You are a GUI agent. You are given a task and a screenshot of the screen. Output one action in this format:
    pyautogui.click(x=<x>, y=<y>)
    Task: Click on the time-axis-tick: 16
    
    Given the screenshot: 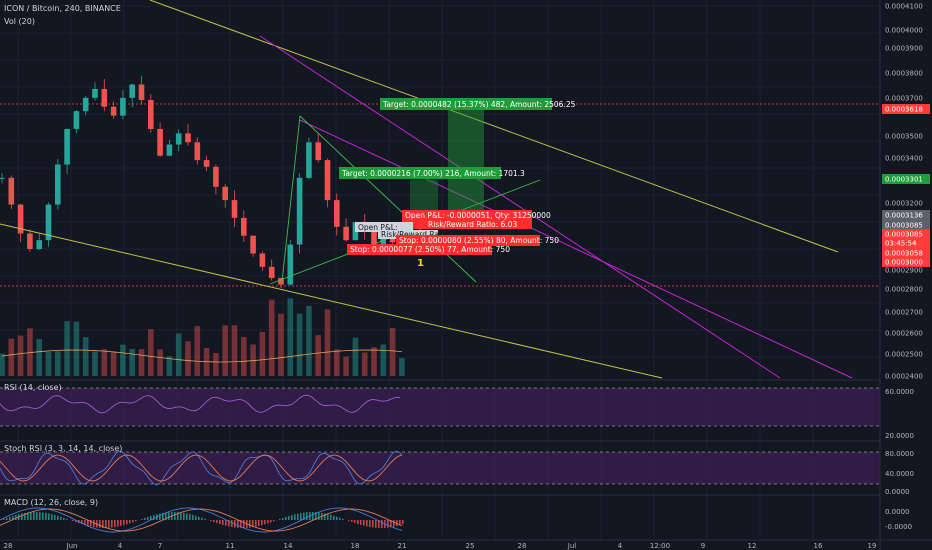 What is the action you would take?
    pyautogui.click(x=818, y=546)
    